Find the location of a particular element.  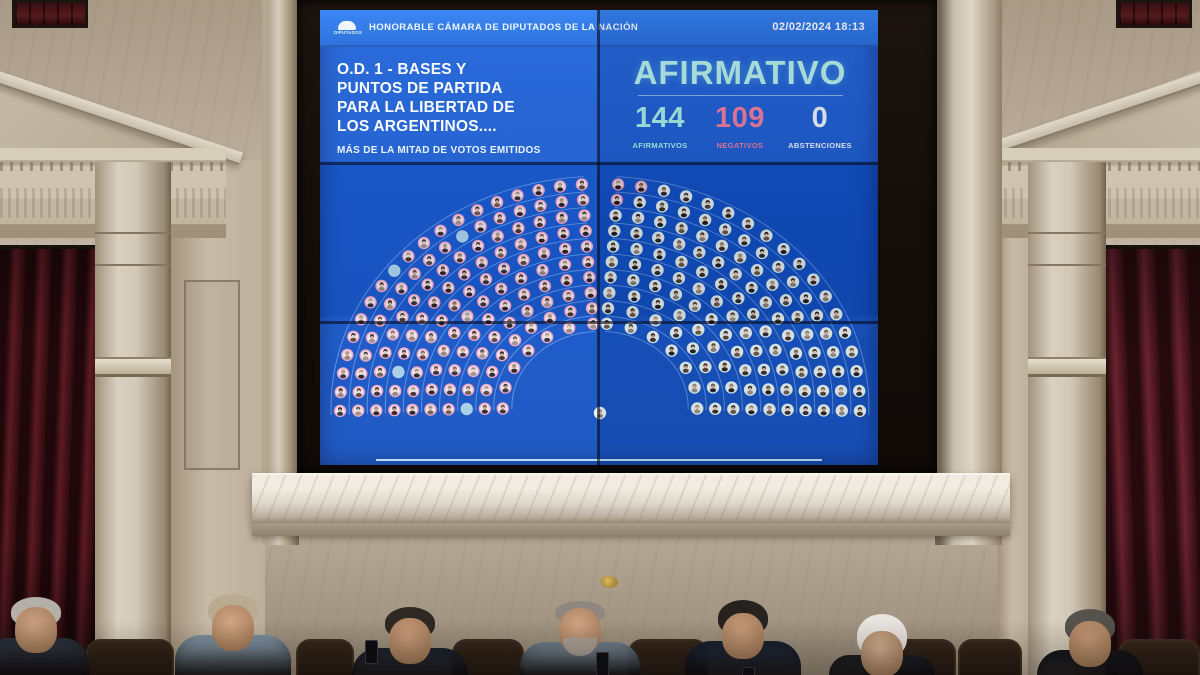

smartphone is located at coordinates (748, 671).